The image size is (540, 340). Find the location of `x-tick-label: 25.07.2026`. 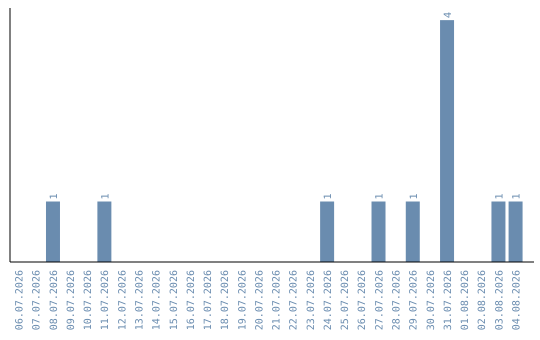

x-tick-label: 25.07.2026 is located at coordinates (346, 300).